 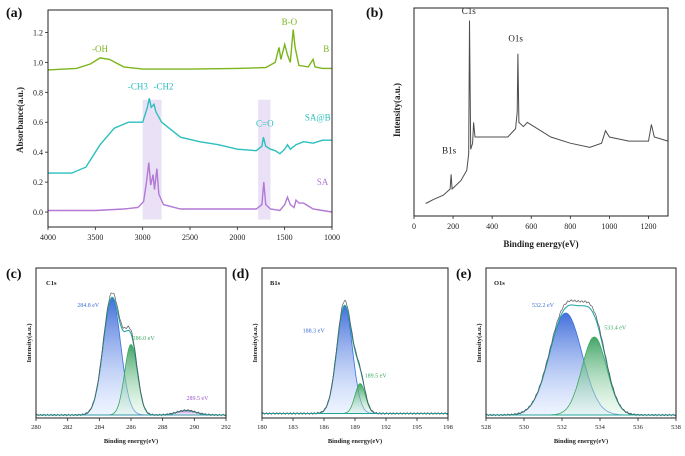 What do you see at coordinates (95, 237) in the screenshot?
I see `x-tick-label: 3500` at bounding box center [95, 237].